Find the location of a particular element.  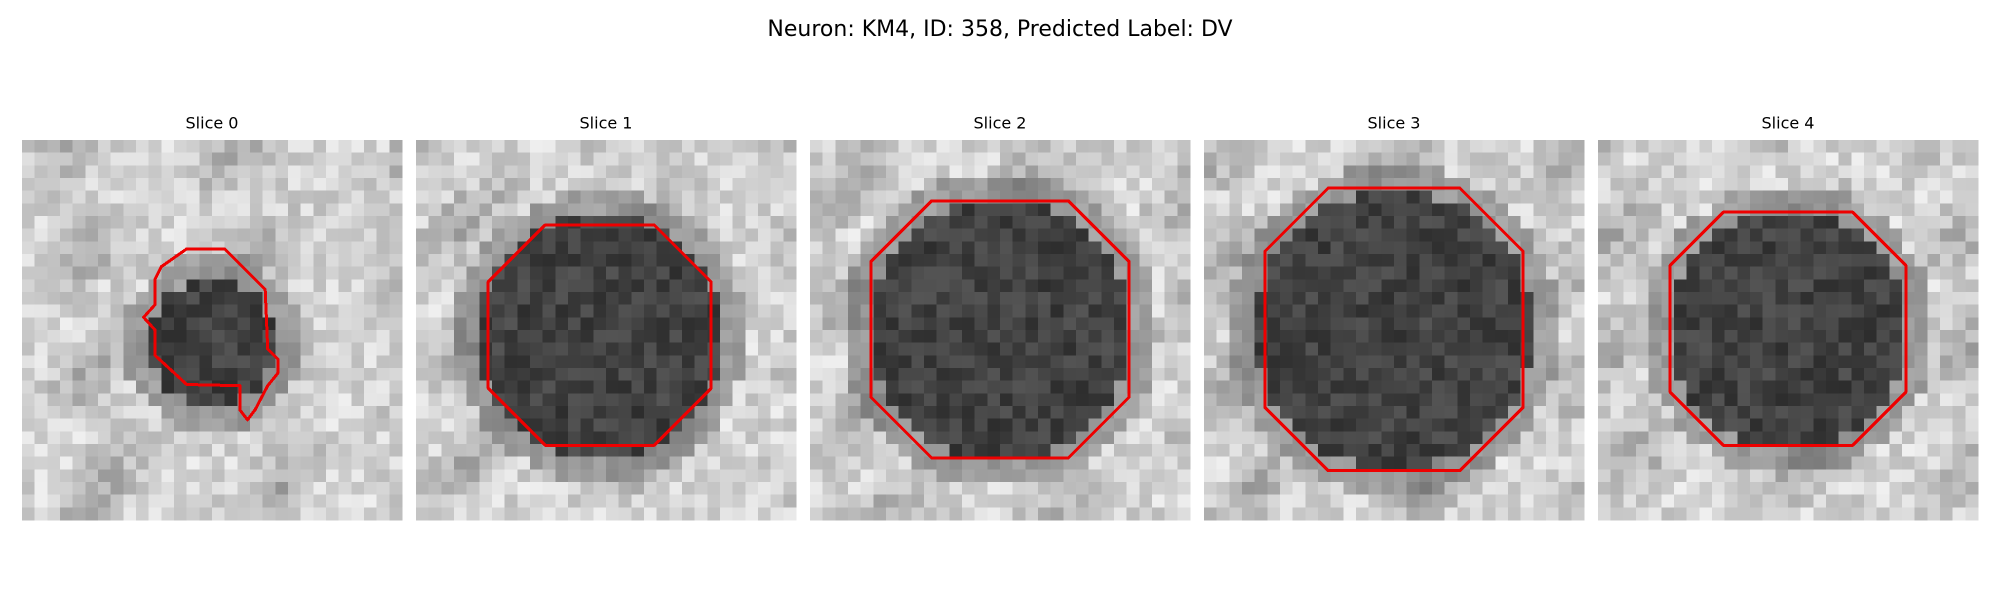

contour is located at coordinates (1394, 329).